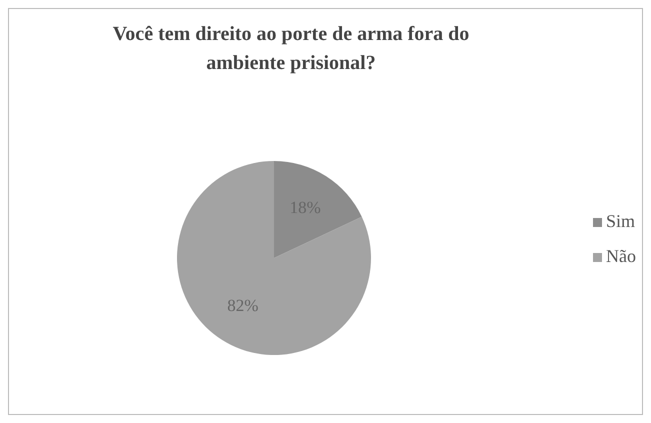 Image resolution: width=651 pixels, height=423 pixels. Describe the element at coordinates (242, 306) in the screenshot. I see `data-label: 82%` at that location.